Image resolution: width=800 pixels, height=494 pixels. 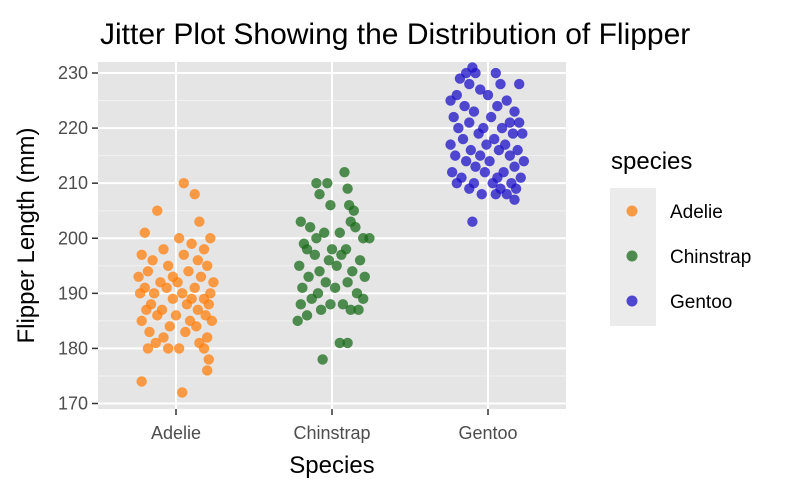 What do you see at coordinates (680, 237) in the screenshot?
I see `legend: species Adelie Chinstrap Gentoo` at bounding box center [680, 237].